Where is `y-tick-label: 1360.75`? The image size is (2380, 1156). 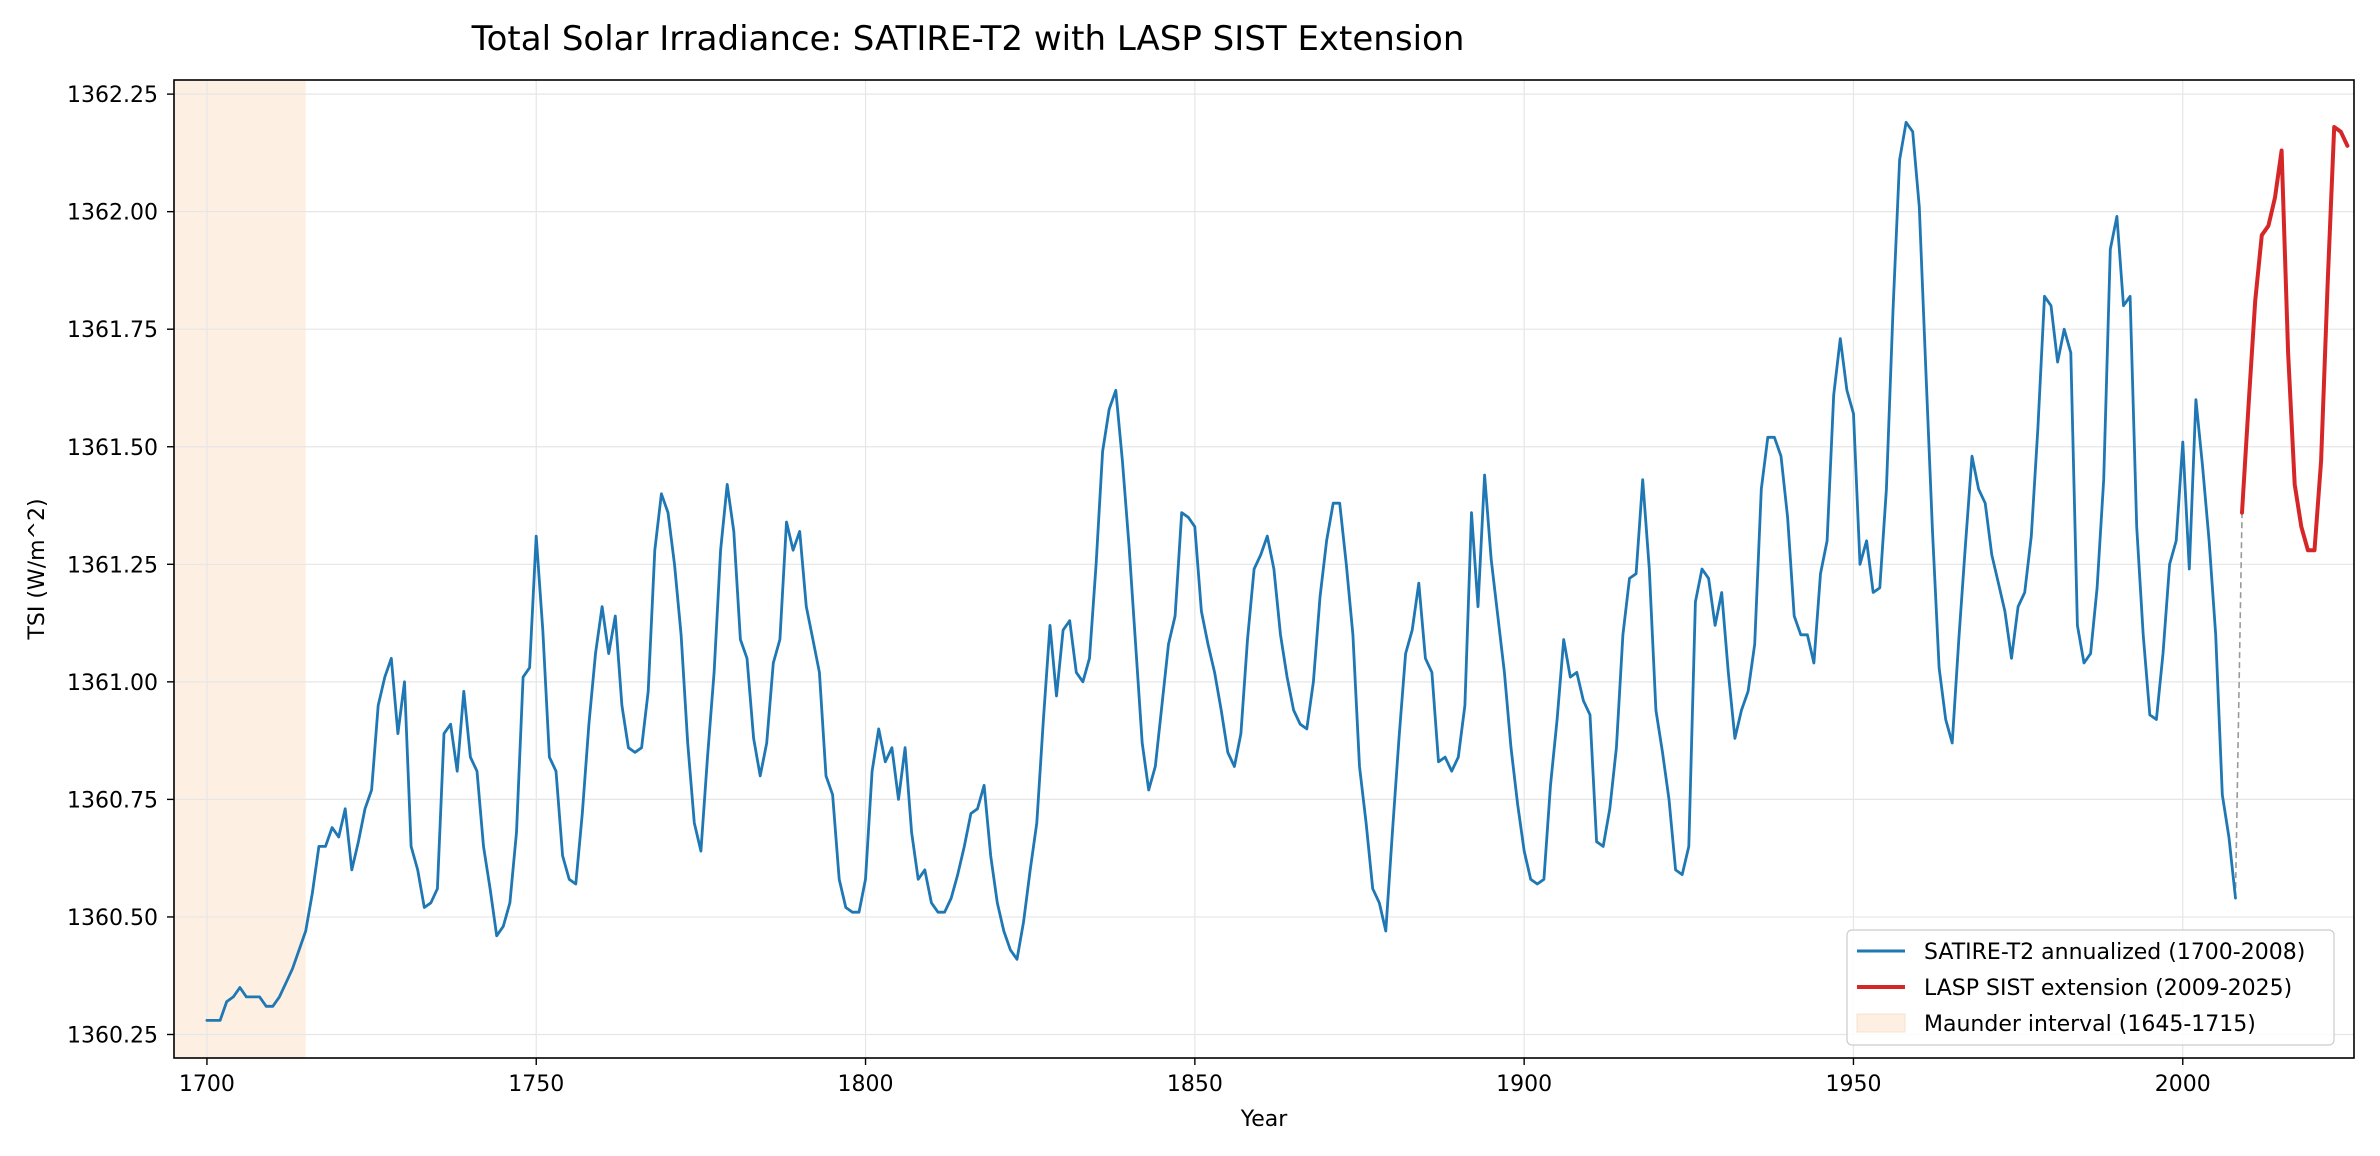
y-tick-label: 1360.75 is located at coordinates (112, 800).